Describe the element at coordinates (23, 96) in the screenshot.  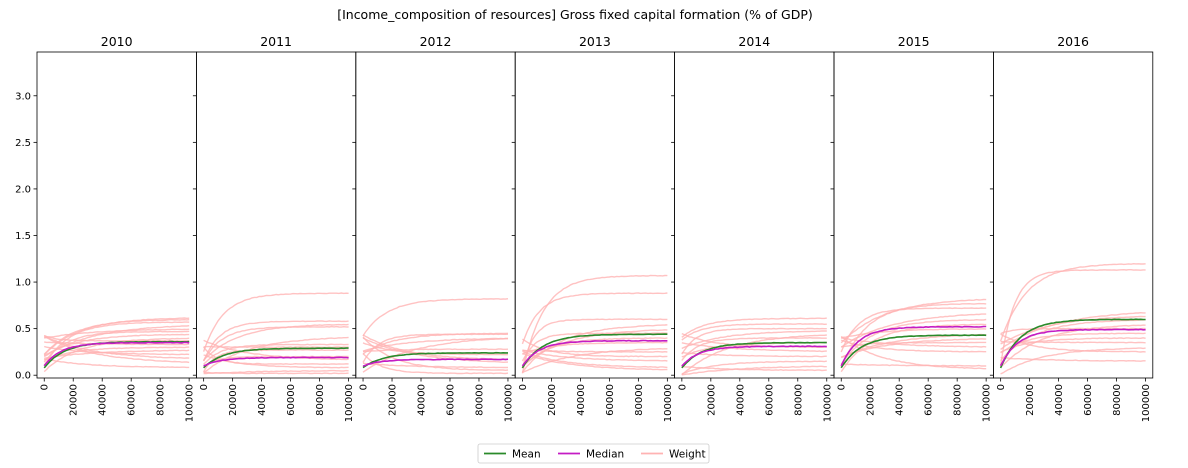
I see `y-tick-label: 3.0` at that location.